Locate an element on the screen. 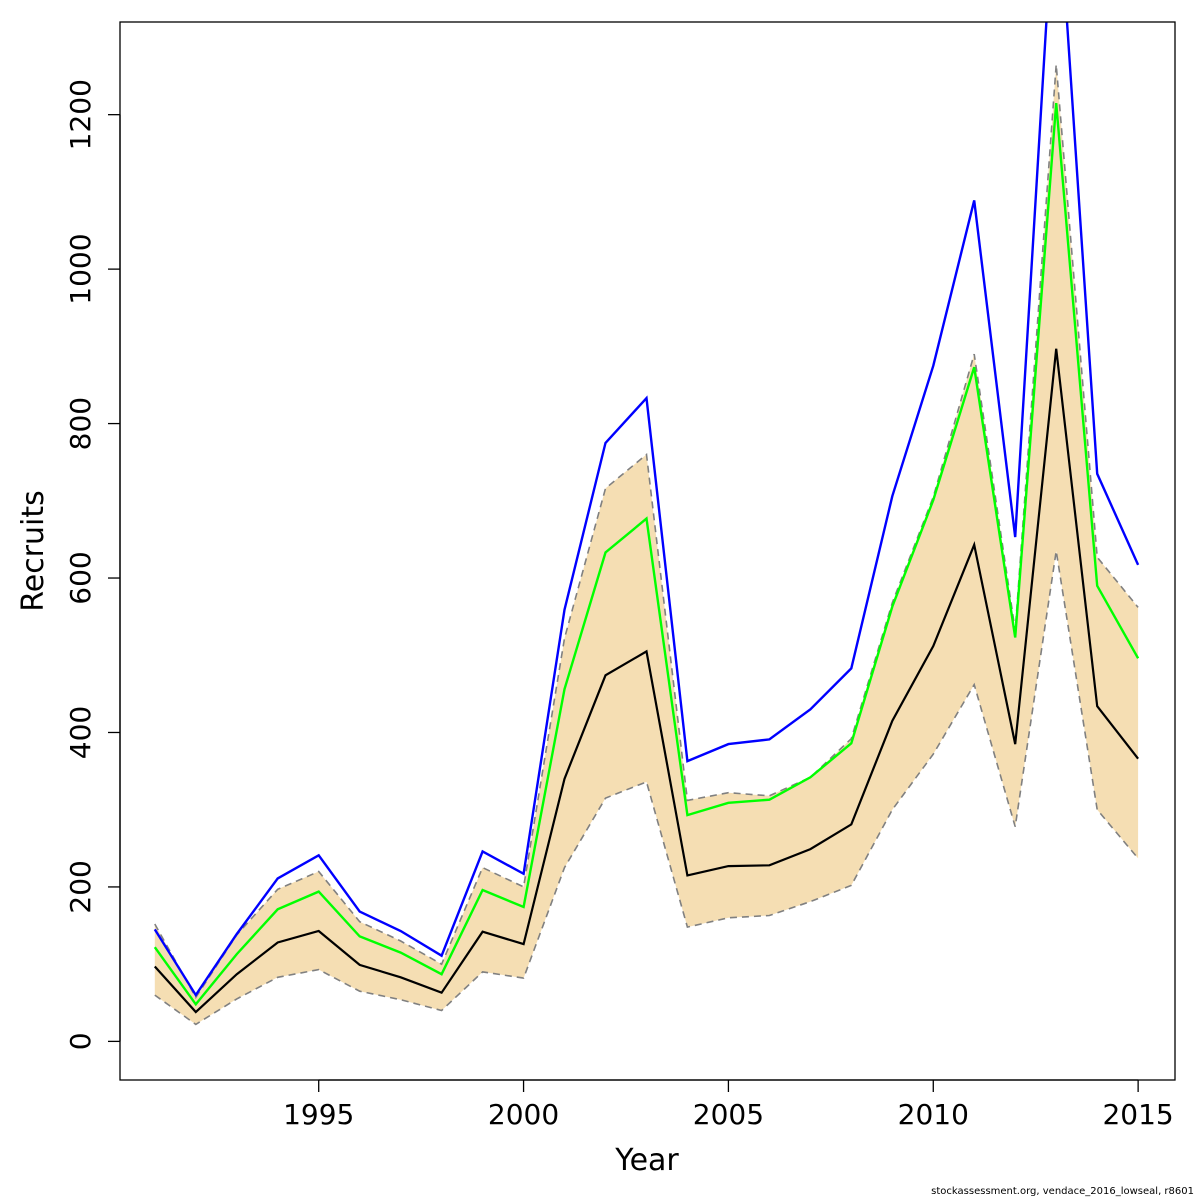  x-tick-label: 2010 is located at coordinates (933, 1114).